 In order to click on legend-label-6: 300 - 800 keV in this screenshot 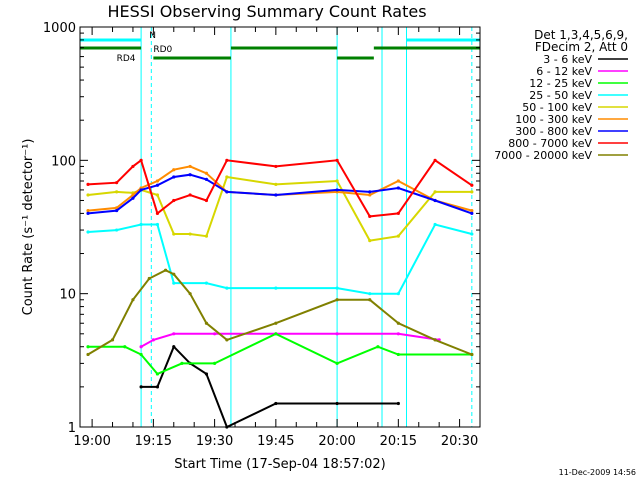, I will do `click(553, 131)`.